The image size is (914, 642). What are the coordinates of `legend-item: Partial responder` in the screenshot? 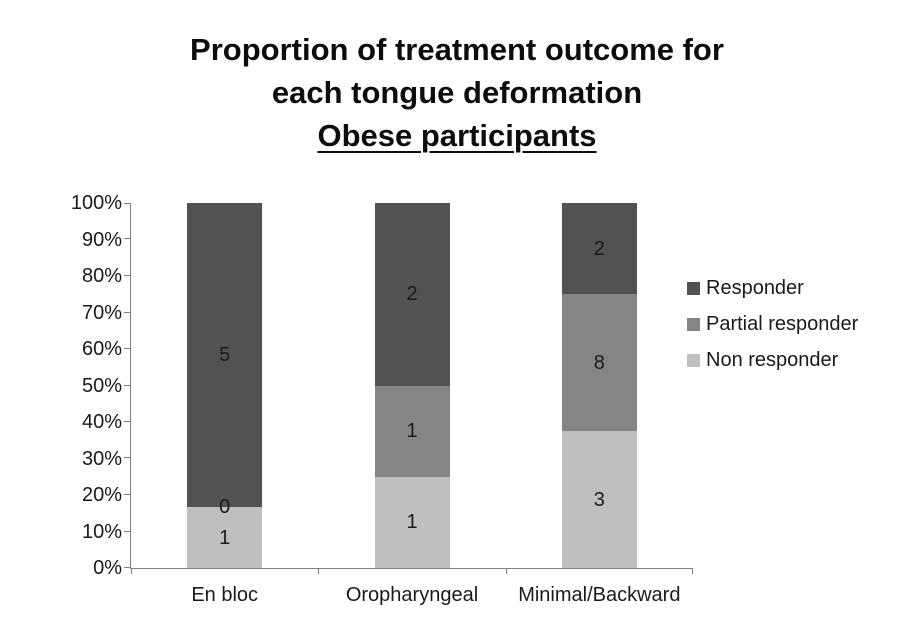 It's located at (772, 324).